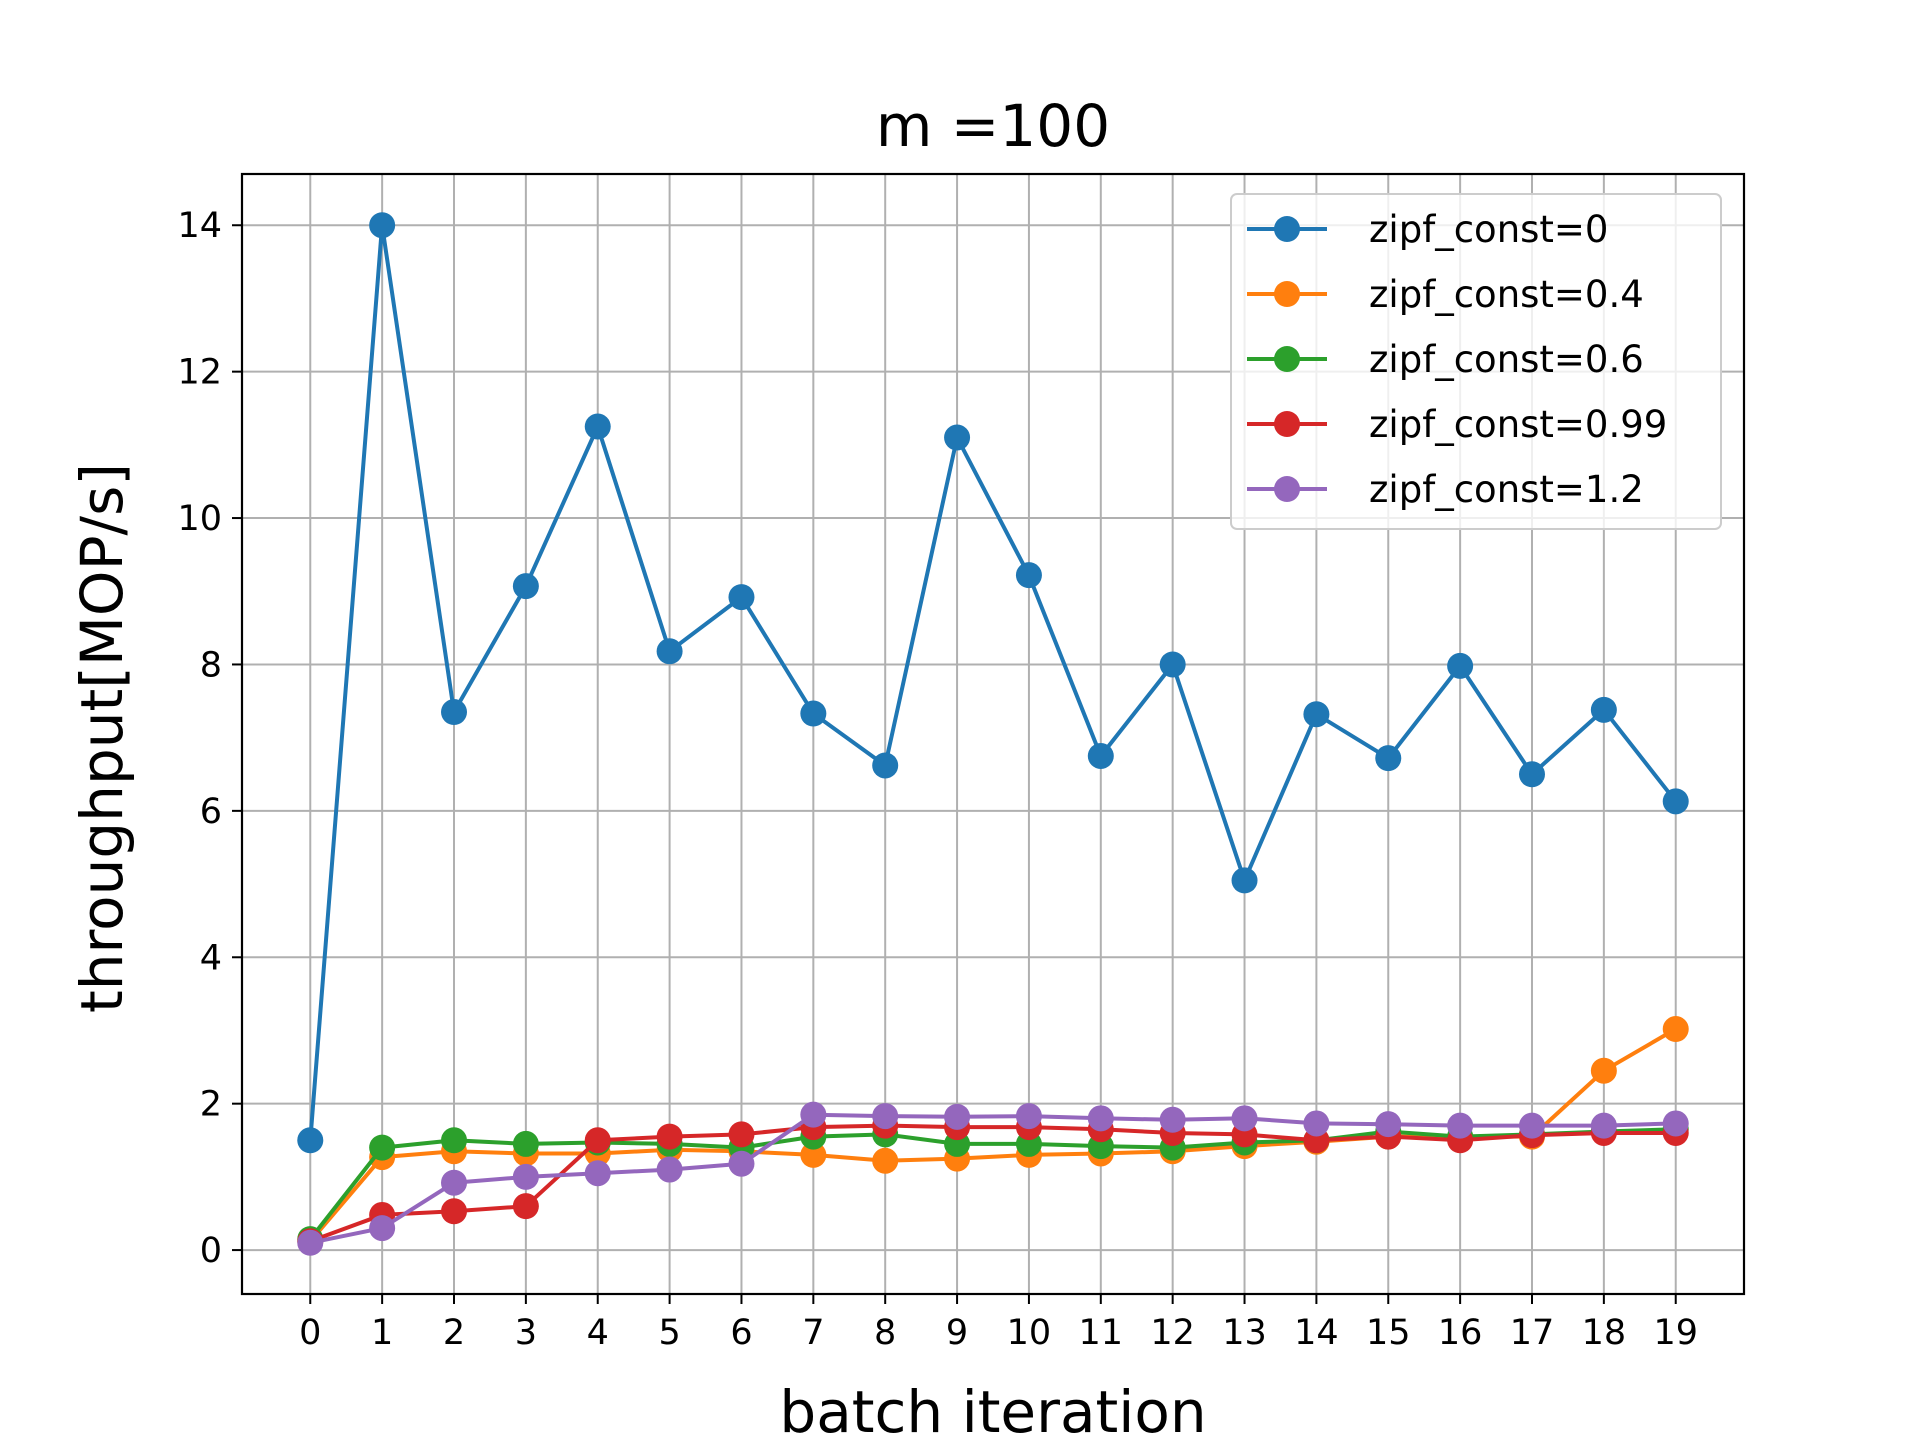 Image resolution: width=1920 pixels, height=1440 pixels. I want to click on x-tick-label: 14, so click(1316, 1333).